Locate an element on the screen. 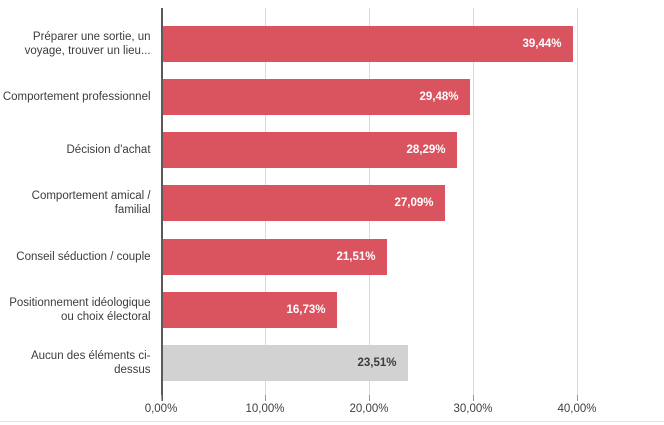 This screenshot has width=664, height=425. y-axis-line is located at coordinates (162, 204).